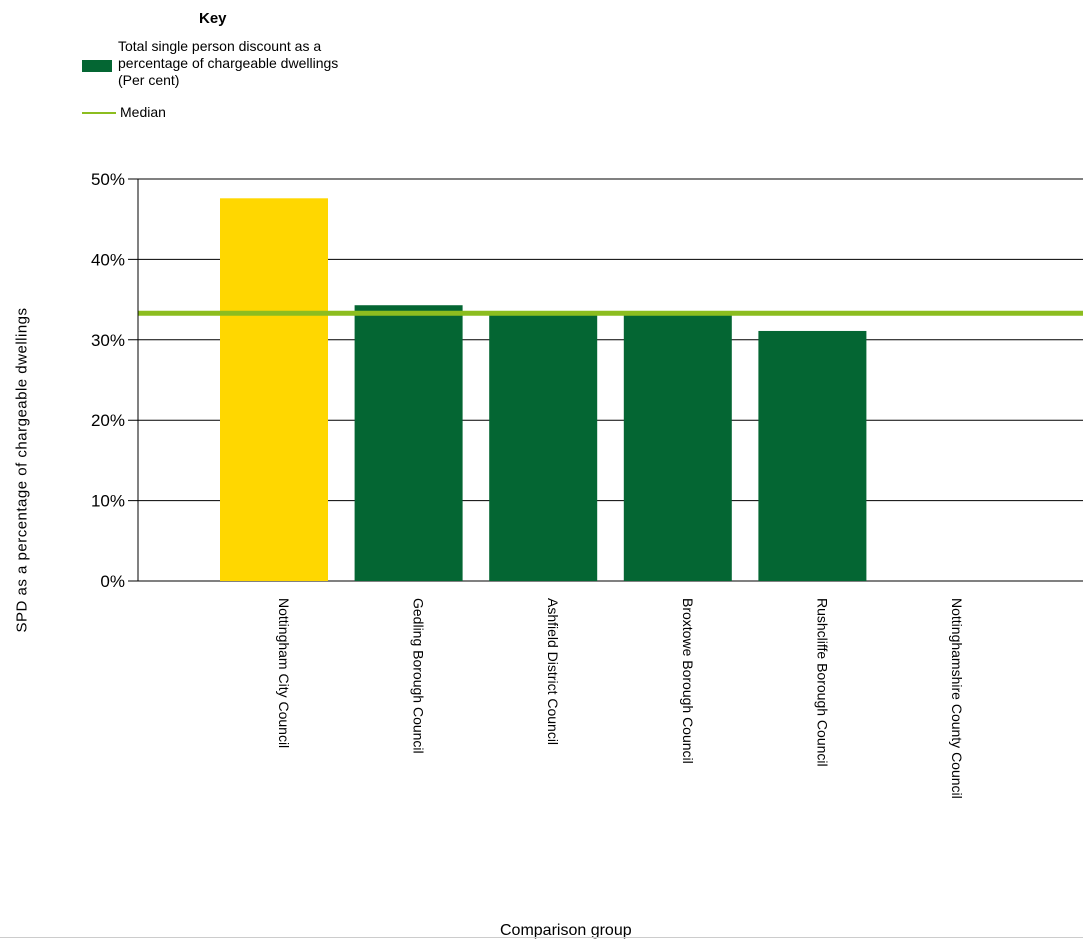 This screenshot has height=940, width=1083. I want to click on y-tick-label: 0%, so click(112, 581).